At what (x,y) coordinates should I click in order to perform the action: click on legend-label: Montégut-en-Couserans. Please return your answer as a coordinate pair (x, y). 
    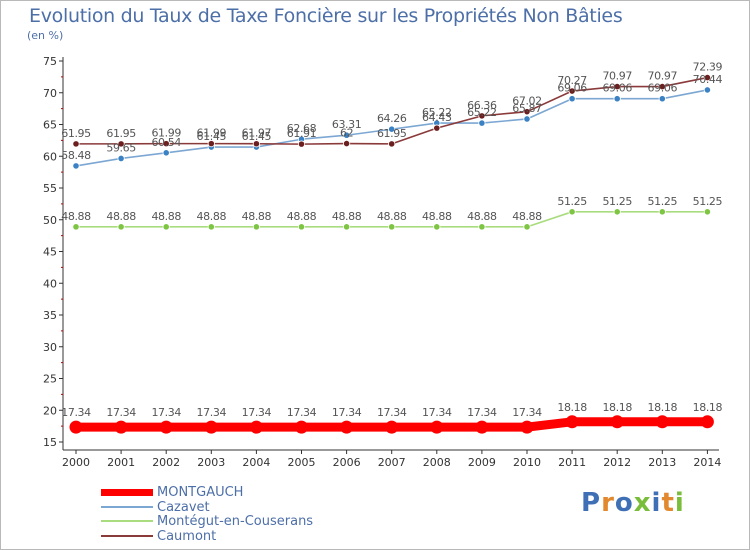
    Looking at the image, I should click on (235, 521).